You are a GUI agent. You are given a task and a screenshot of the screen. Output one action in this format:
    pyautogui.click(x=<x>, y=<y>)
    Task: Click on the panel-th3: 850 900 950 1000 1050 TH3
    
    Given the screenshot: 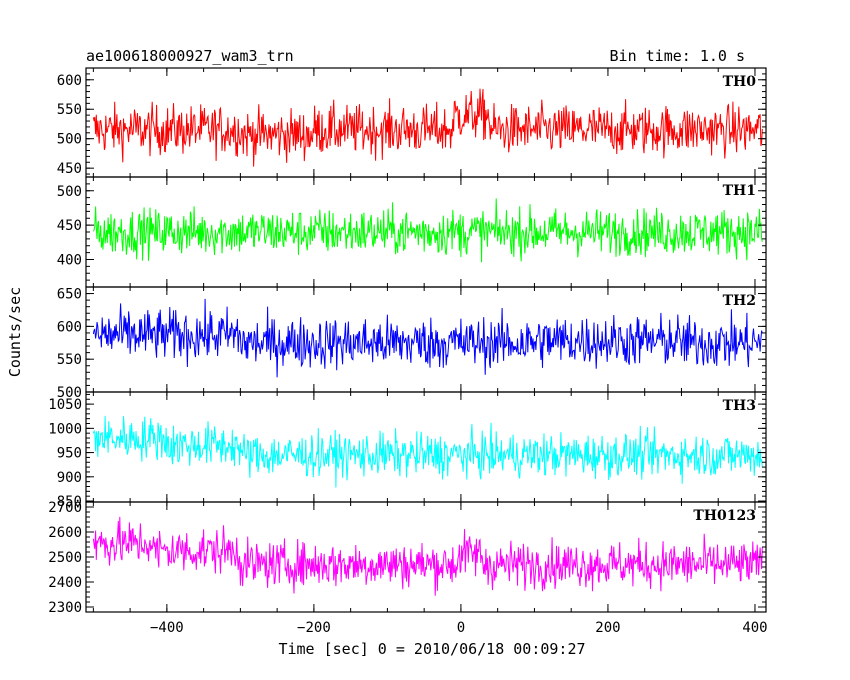 What is the action you would take?
    pyautogui.click(x=407, y=450)
    